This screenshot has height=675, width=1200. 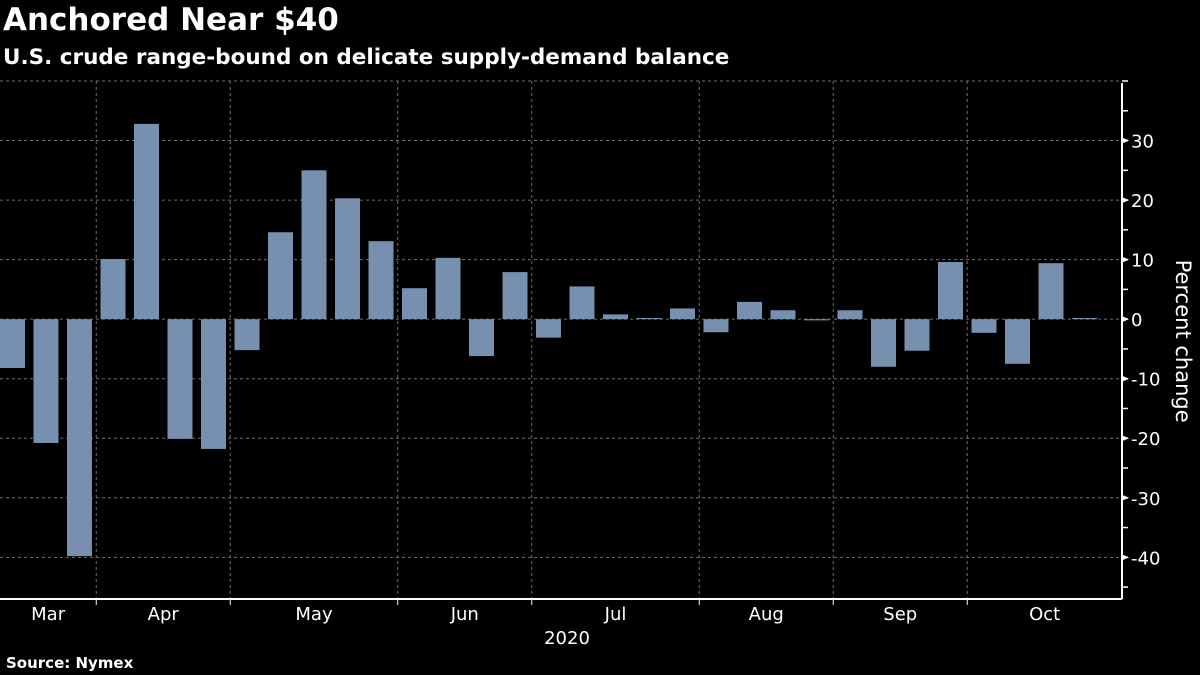 I want to click on x-tick-label: Aug, so click(x=766, y=614).